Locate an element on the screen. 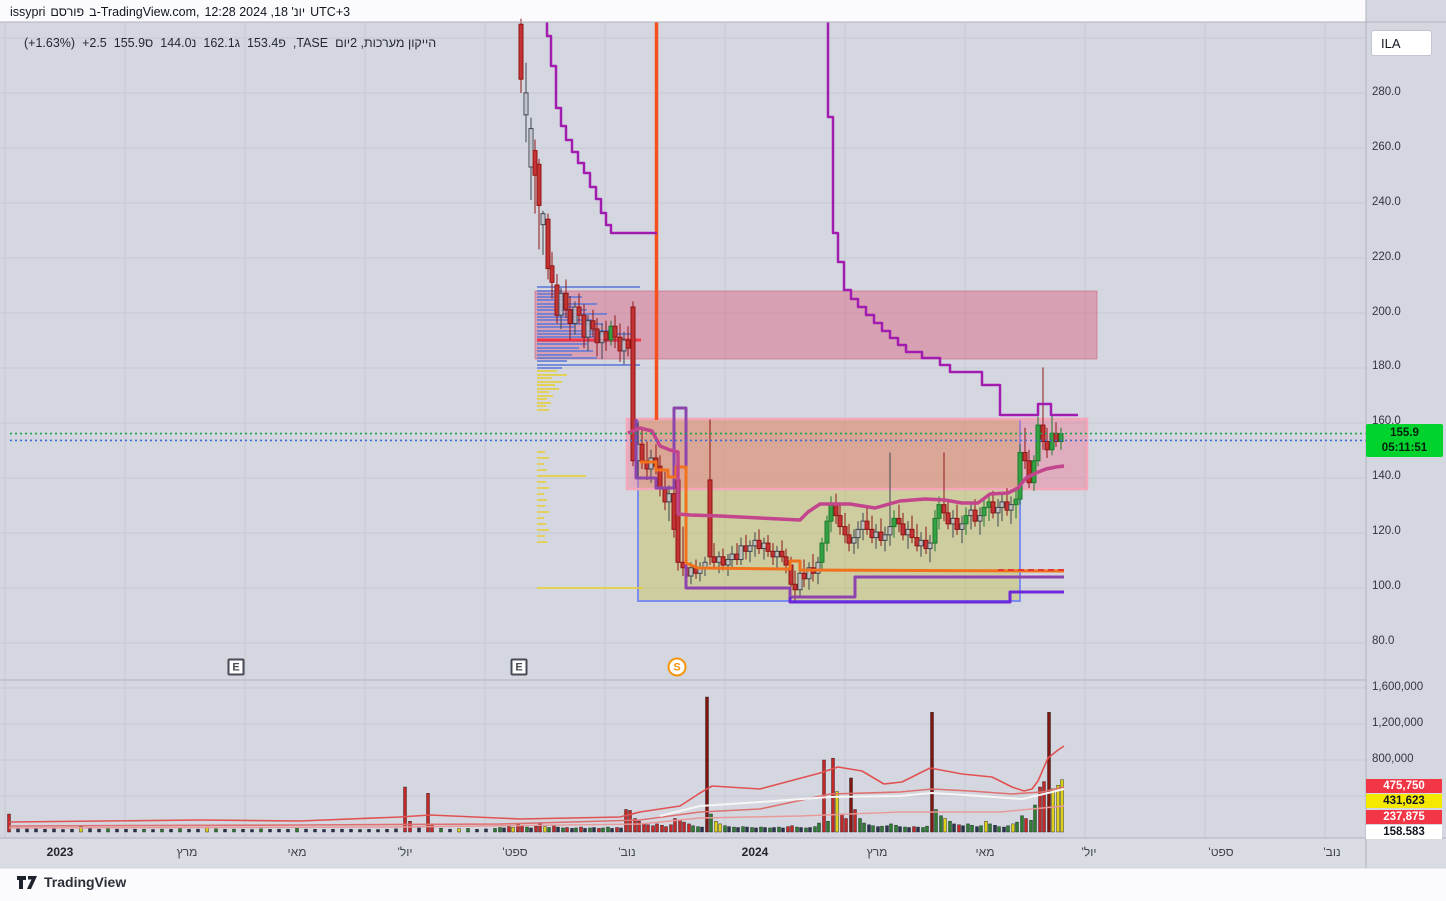 The image size is (1446, 901). time-label-יול': יול' is located at coordinates (1089, 852).